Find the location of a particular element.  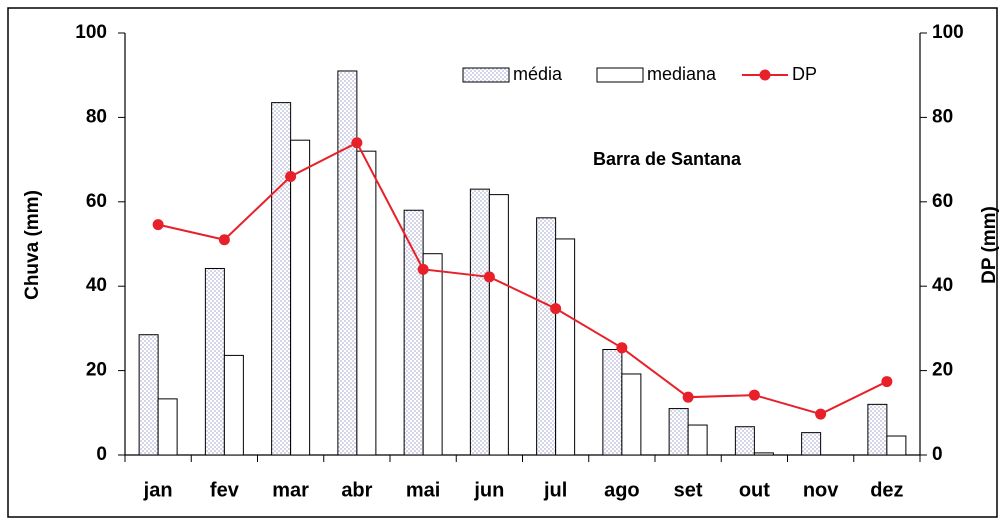

x-tick-label: fev is located at coordinates (225, 490).